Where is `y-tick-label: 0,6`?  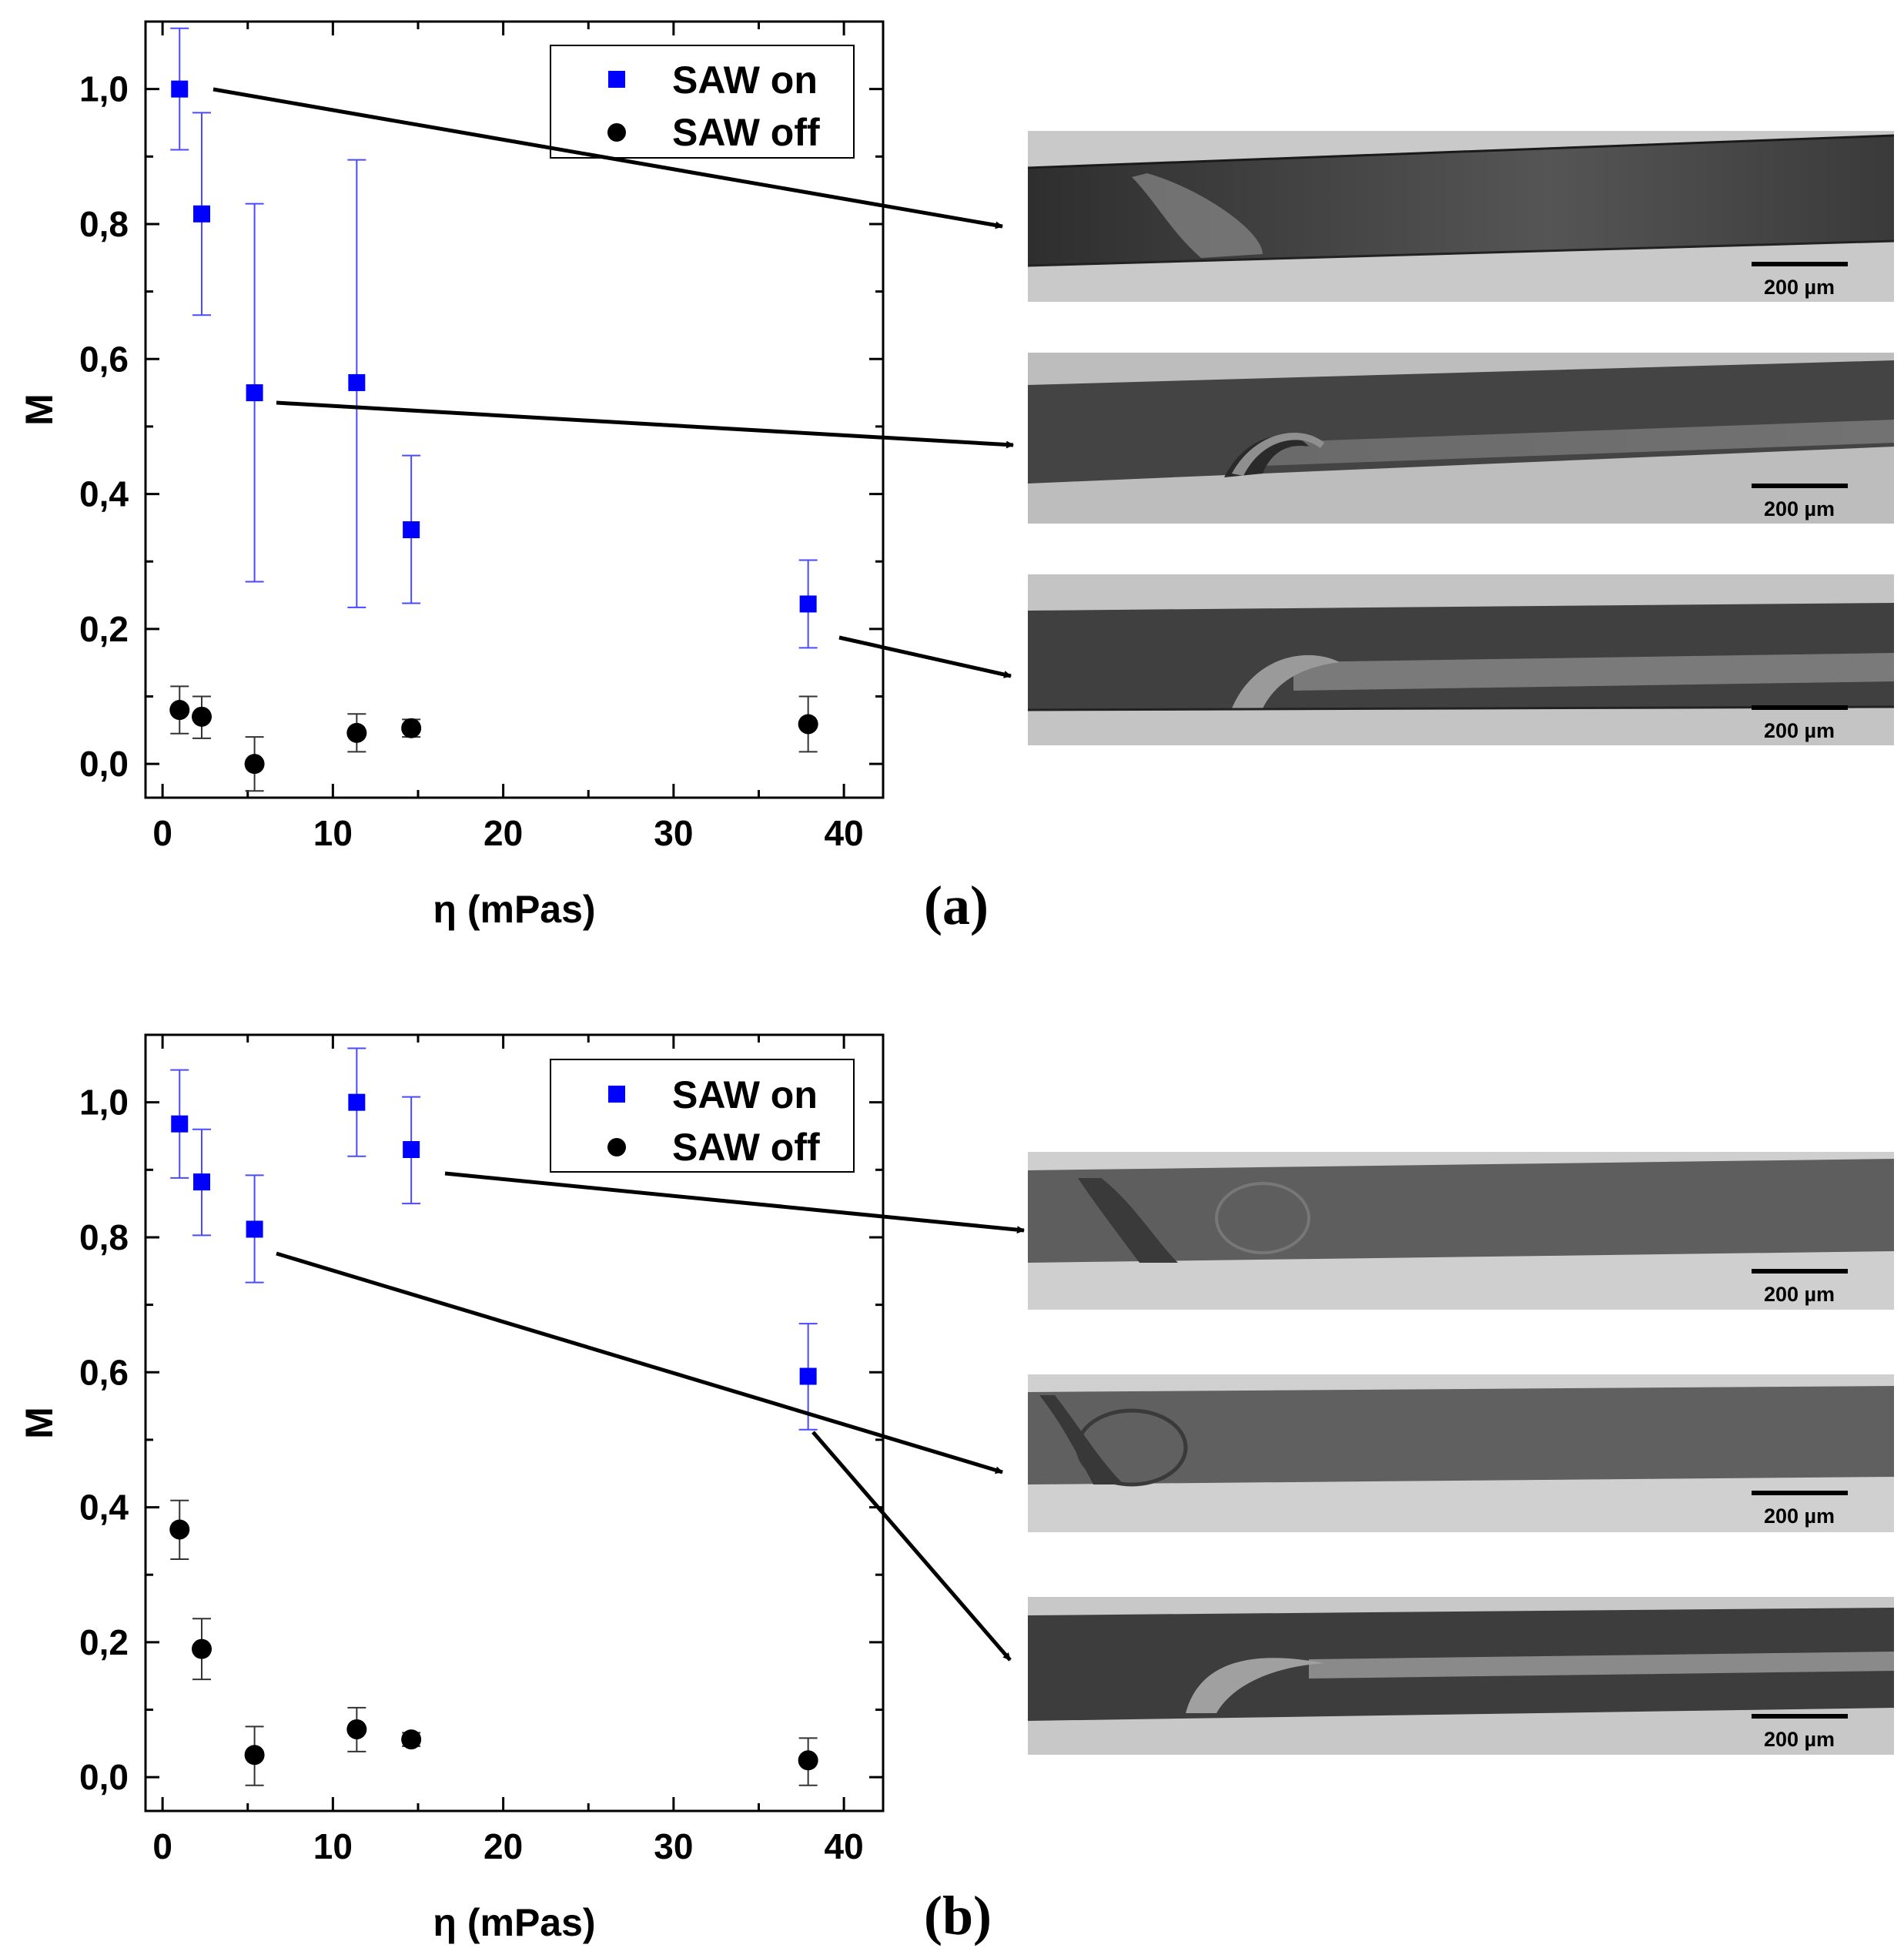 y-tick-label: 0,6 is located at coordinates (104, 1372).